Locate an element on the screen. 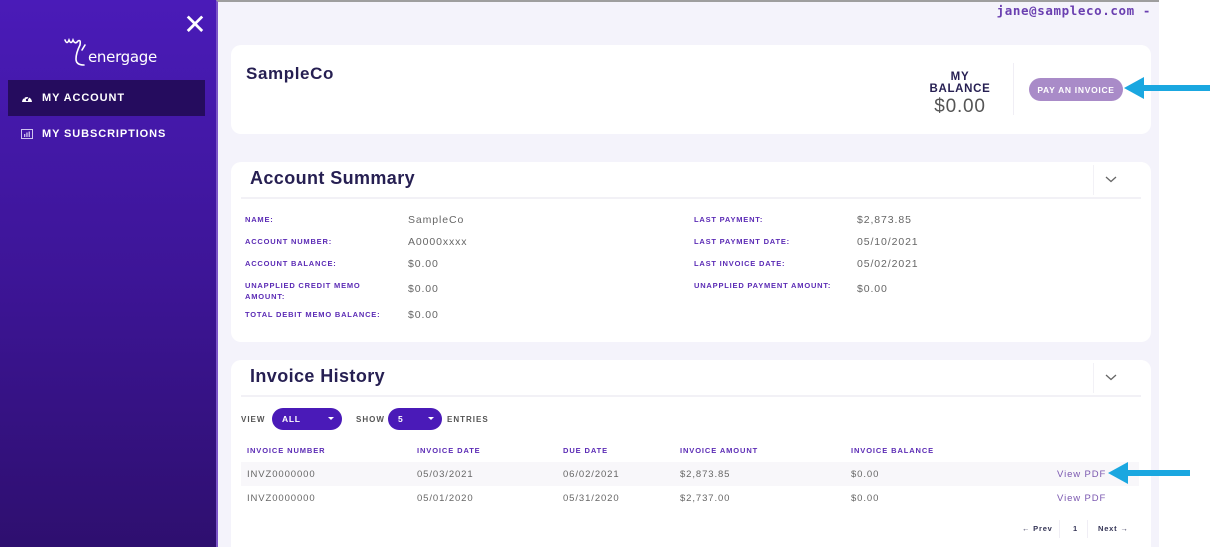 This screenshot has width=1217, height=547. pay-an-invoice-button: PAY AN INVOICE is located at coordinates (1076, 89).